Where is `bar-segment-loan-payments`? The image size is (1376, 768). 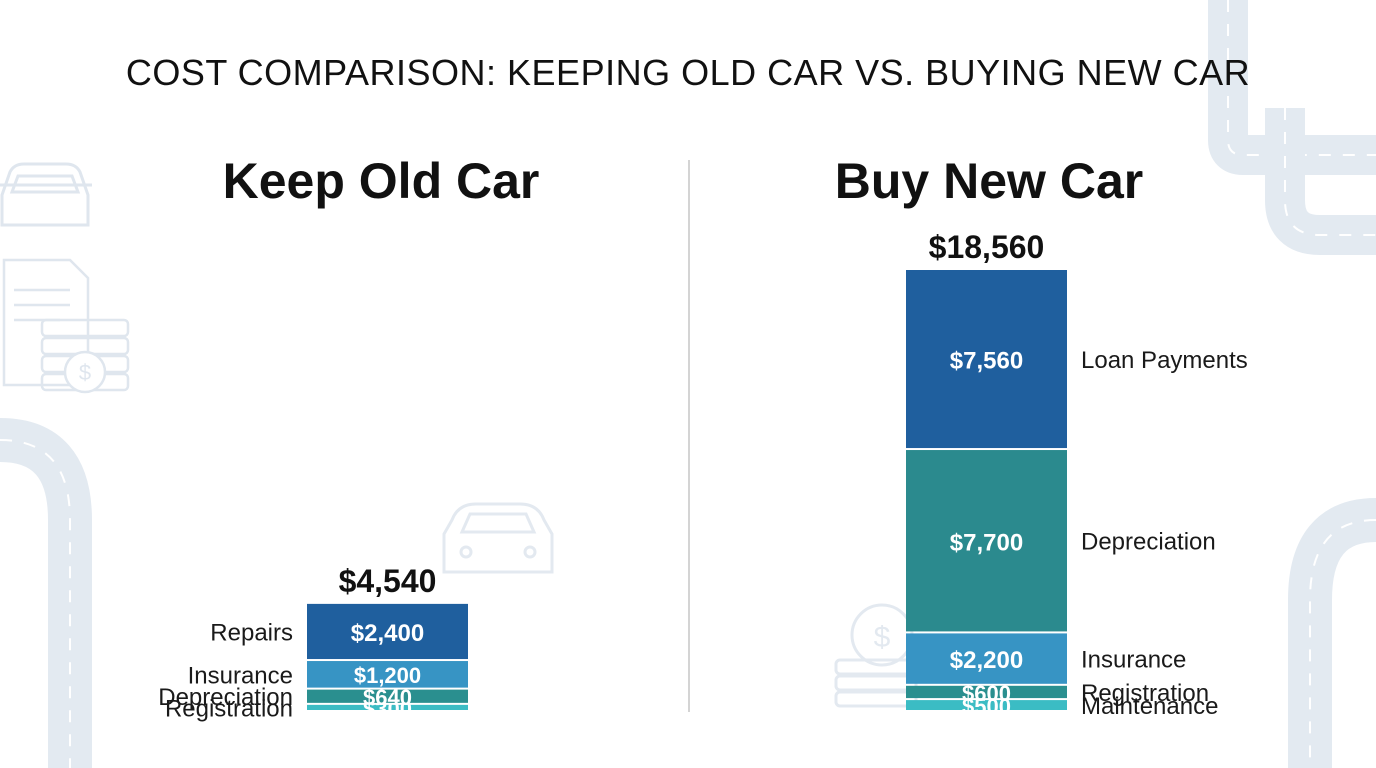 bar-segment-loan-payments is located at coordinates (986, 359).